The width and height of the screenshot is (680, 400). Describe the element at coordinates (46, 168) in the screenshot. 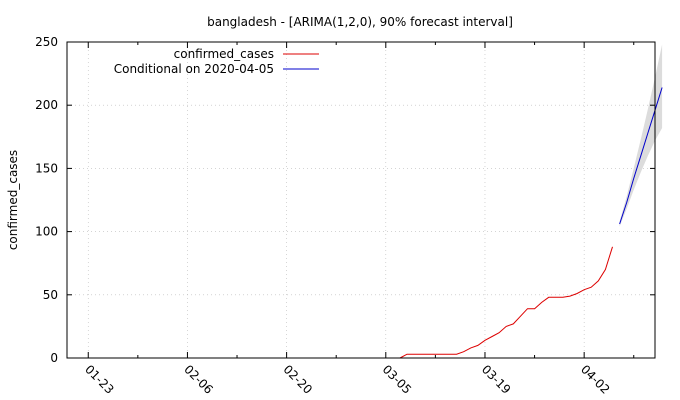

I see `y-tick-label: 150` at that location.